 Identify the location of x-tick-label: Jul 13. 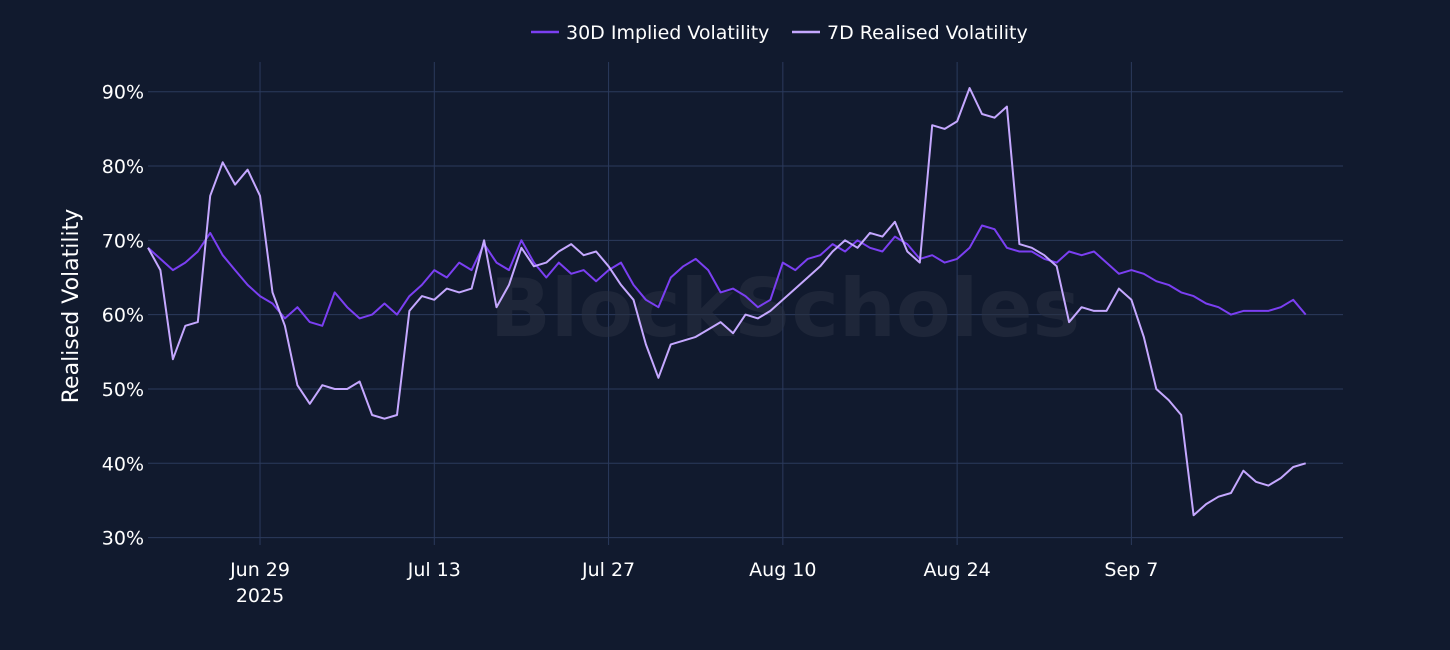
(434, 570).